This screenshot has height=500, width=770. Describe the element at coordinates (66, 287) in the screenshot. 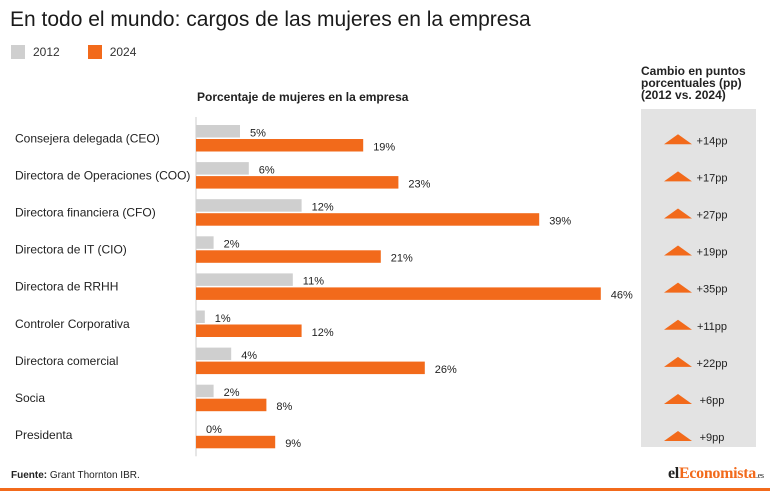

I see `category-label: Directora de RRHH` at that location.